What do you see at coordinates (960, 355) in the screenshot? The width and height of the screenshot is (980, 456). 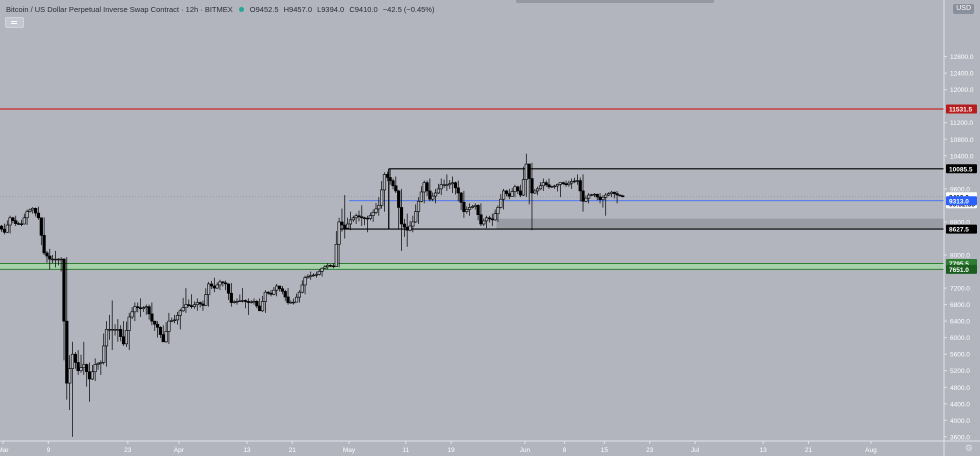 I see `y-tick-label: 5600.0` at bounding box center [960, 355].